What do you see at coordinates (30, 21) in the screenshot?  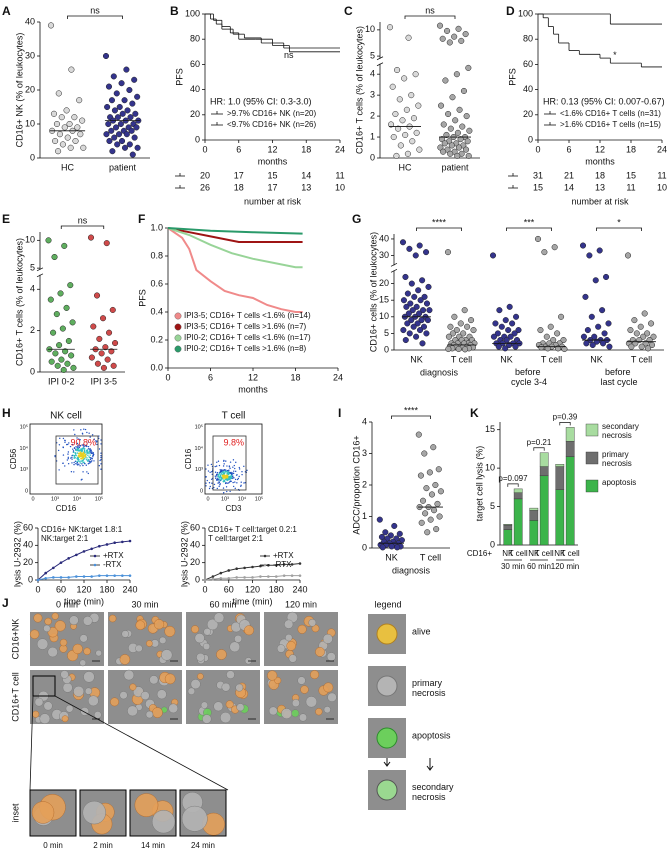 I see `y-tick-label: 40` at bounding box center [30, 21].